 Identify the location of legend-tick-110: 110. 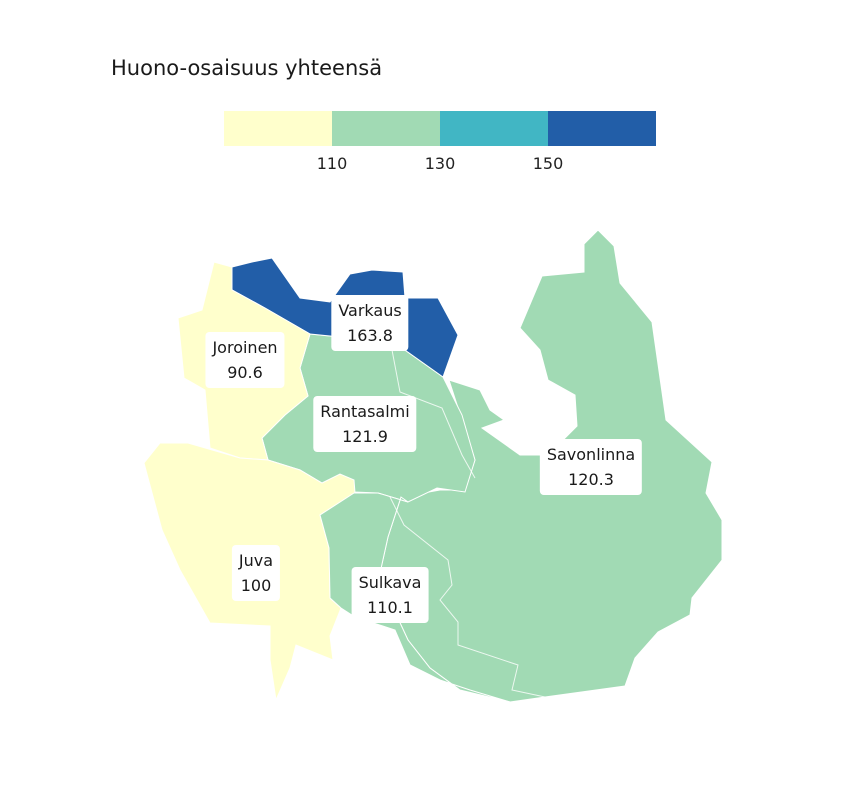
(332, 163).